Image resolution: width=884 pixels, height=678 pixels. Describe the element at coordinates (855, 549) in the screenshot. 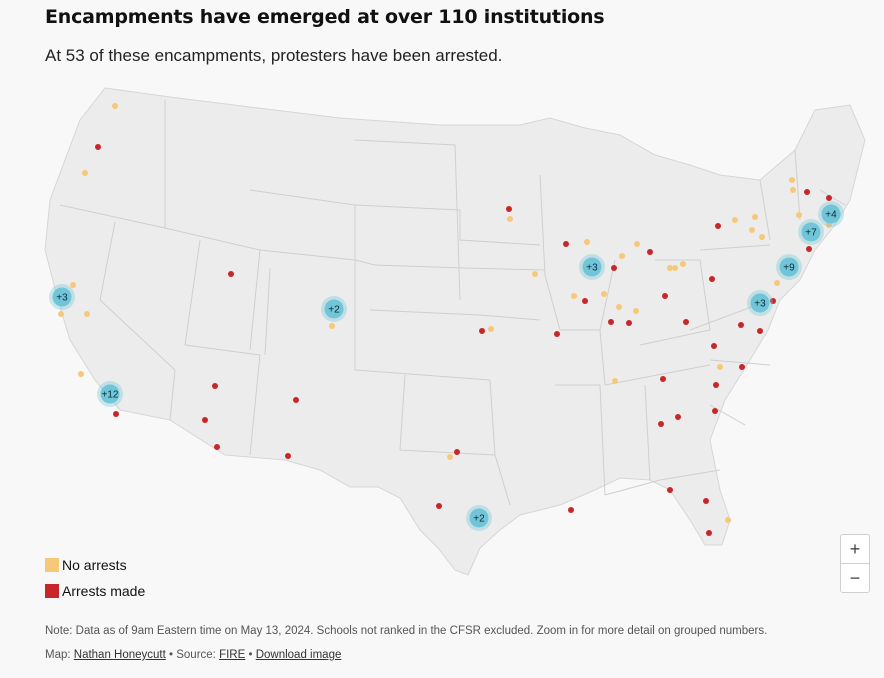

I see `zoom-in-button: +` at that location.